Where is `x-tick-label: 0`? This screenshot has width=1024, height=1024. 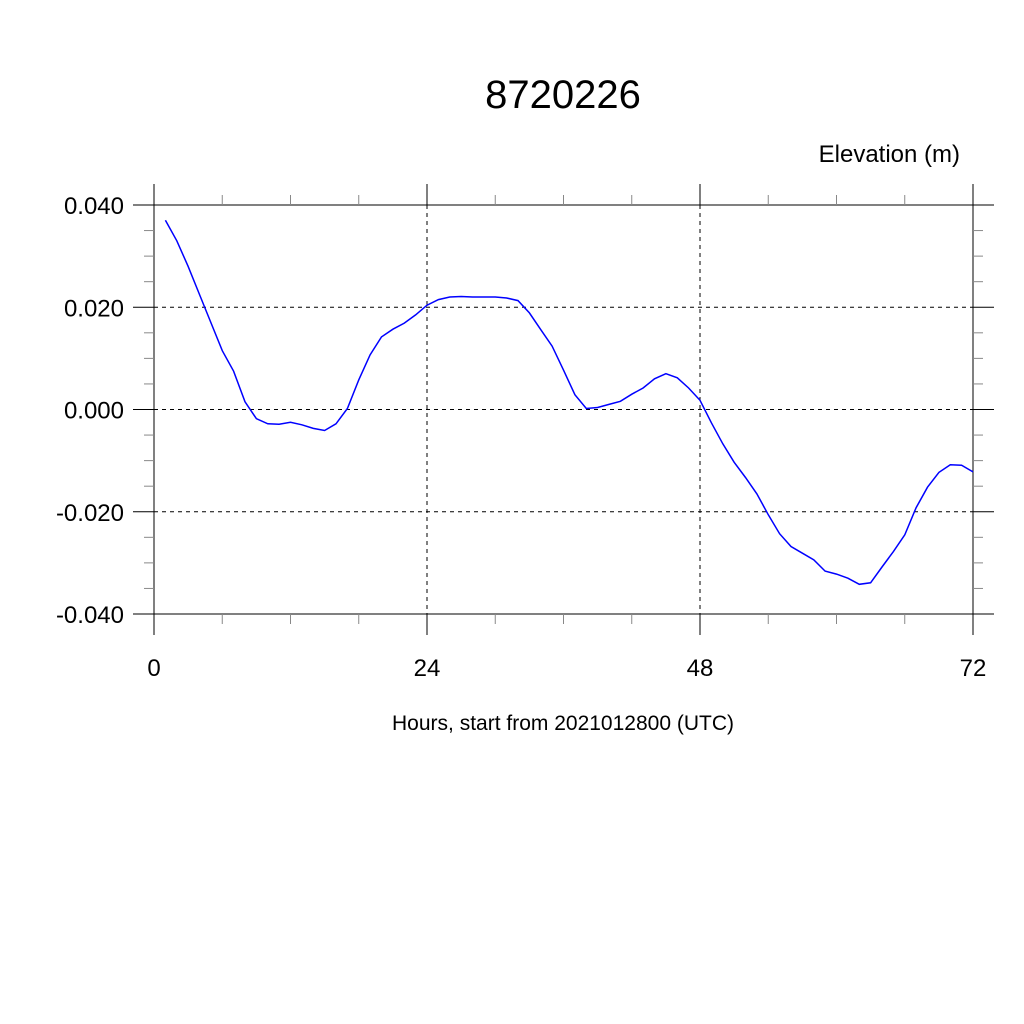
x-tick-label: 0 is located at coordinates (153, 668).